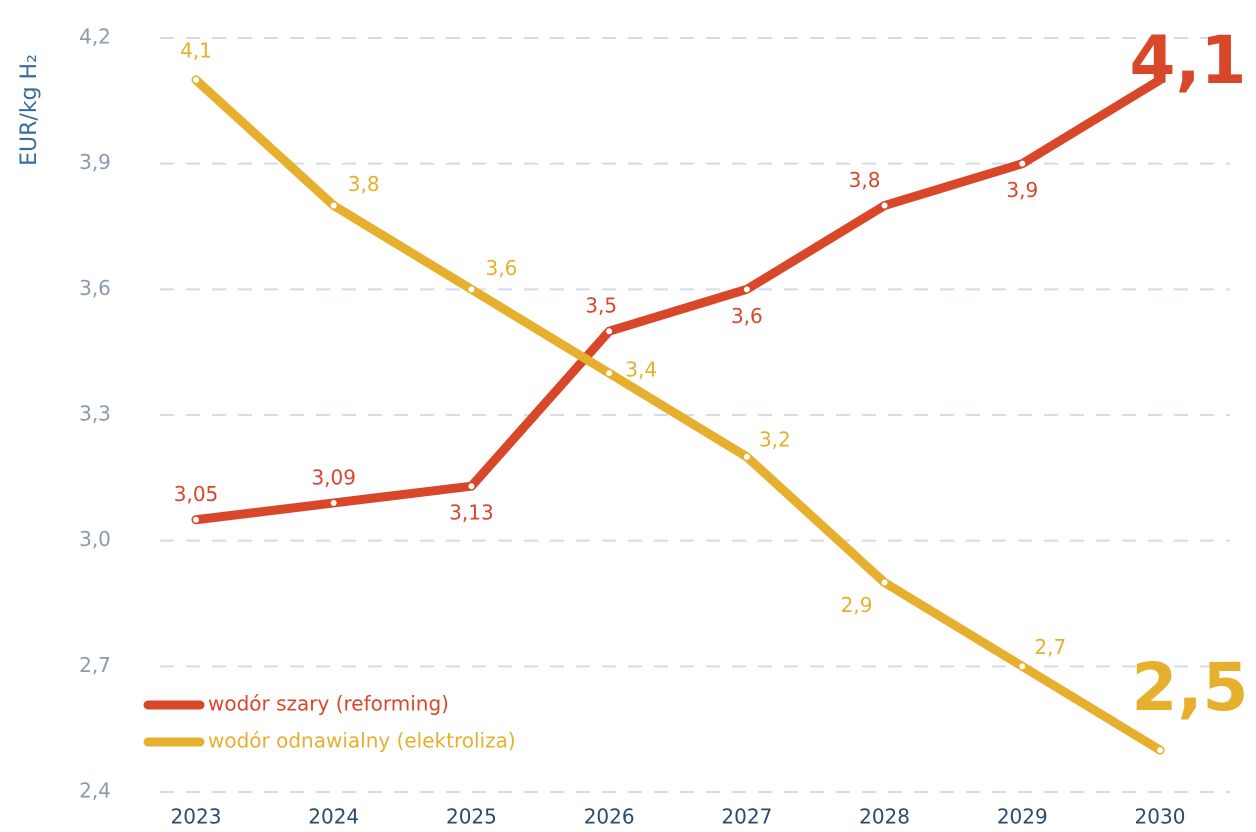  Describe the element at coordinates (95, 162) in the screenshot. I see `y-tick-label: 3,9` at that location.